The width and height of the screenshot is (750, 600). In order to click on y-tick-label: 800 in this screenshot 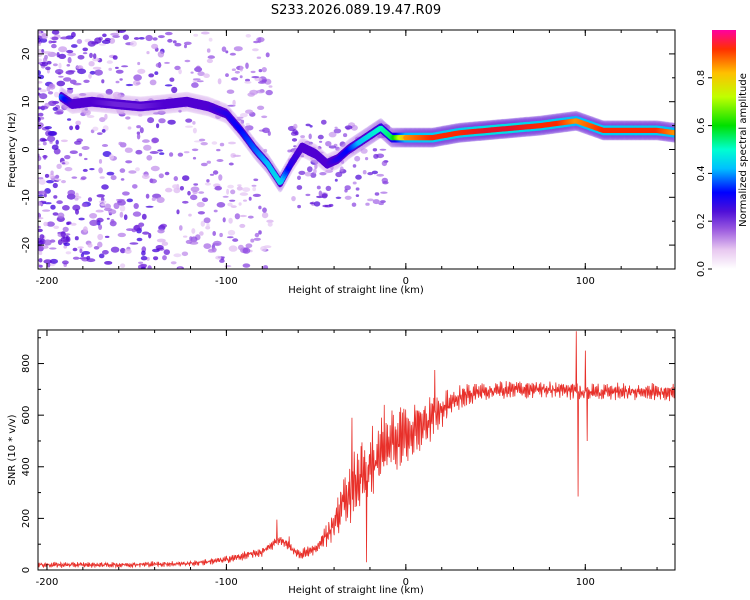, I will do `click(26, 363)`.